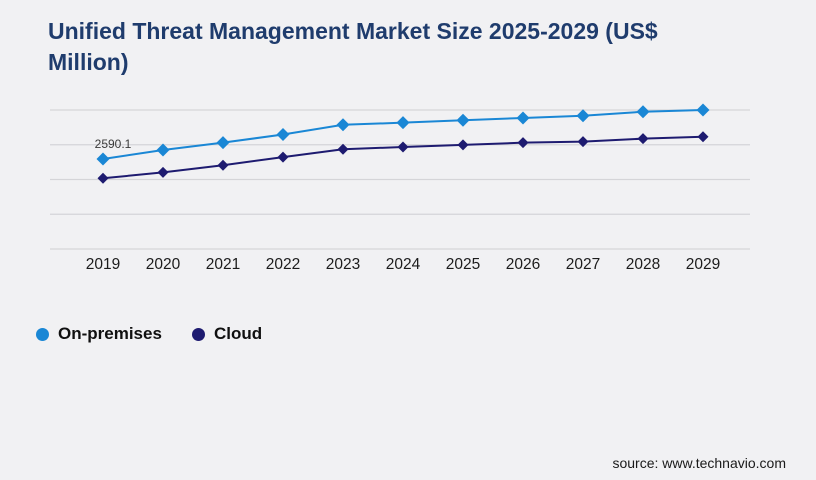  I want to click on legend-label: Cloud, so click(238, 333).